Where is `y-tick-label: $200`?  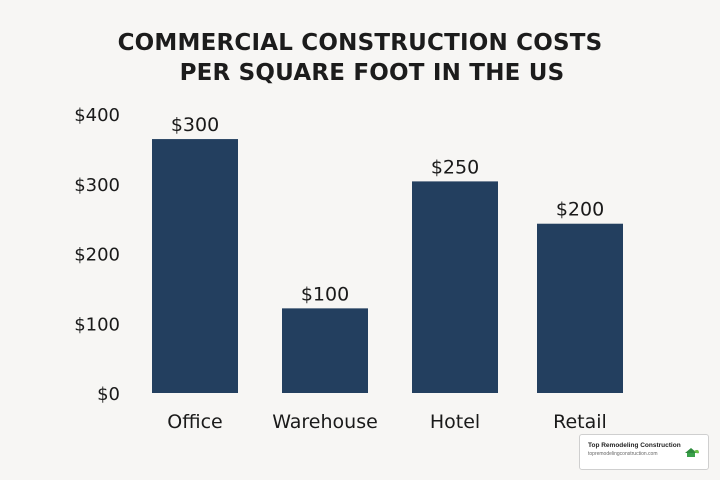 y-tick-label: $200 is located at coordinates (97, 255).